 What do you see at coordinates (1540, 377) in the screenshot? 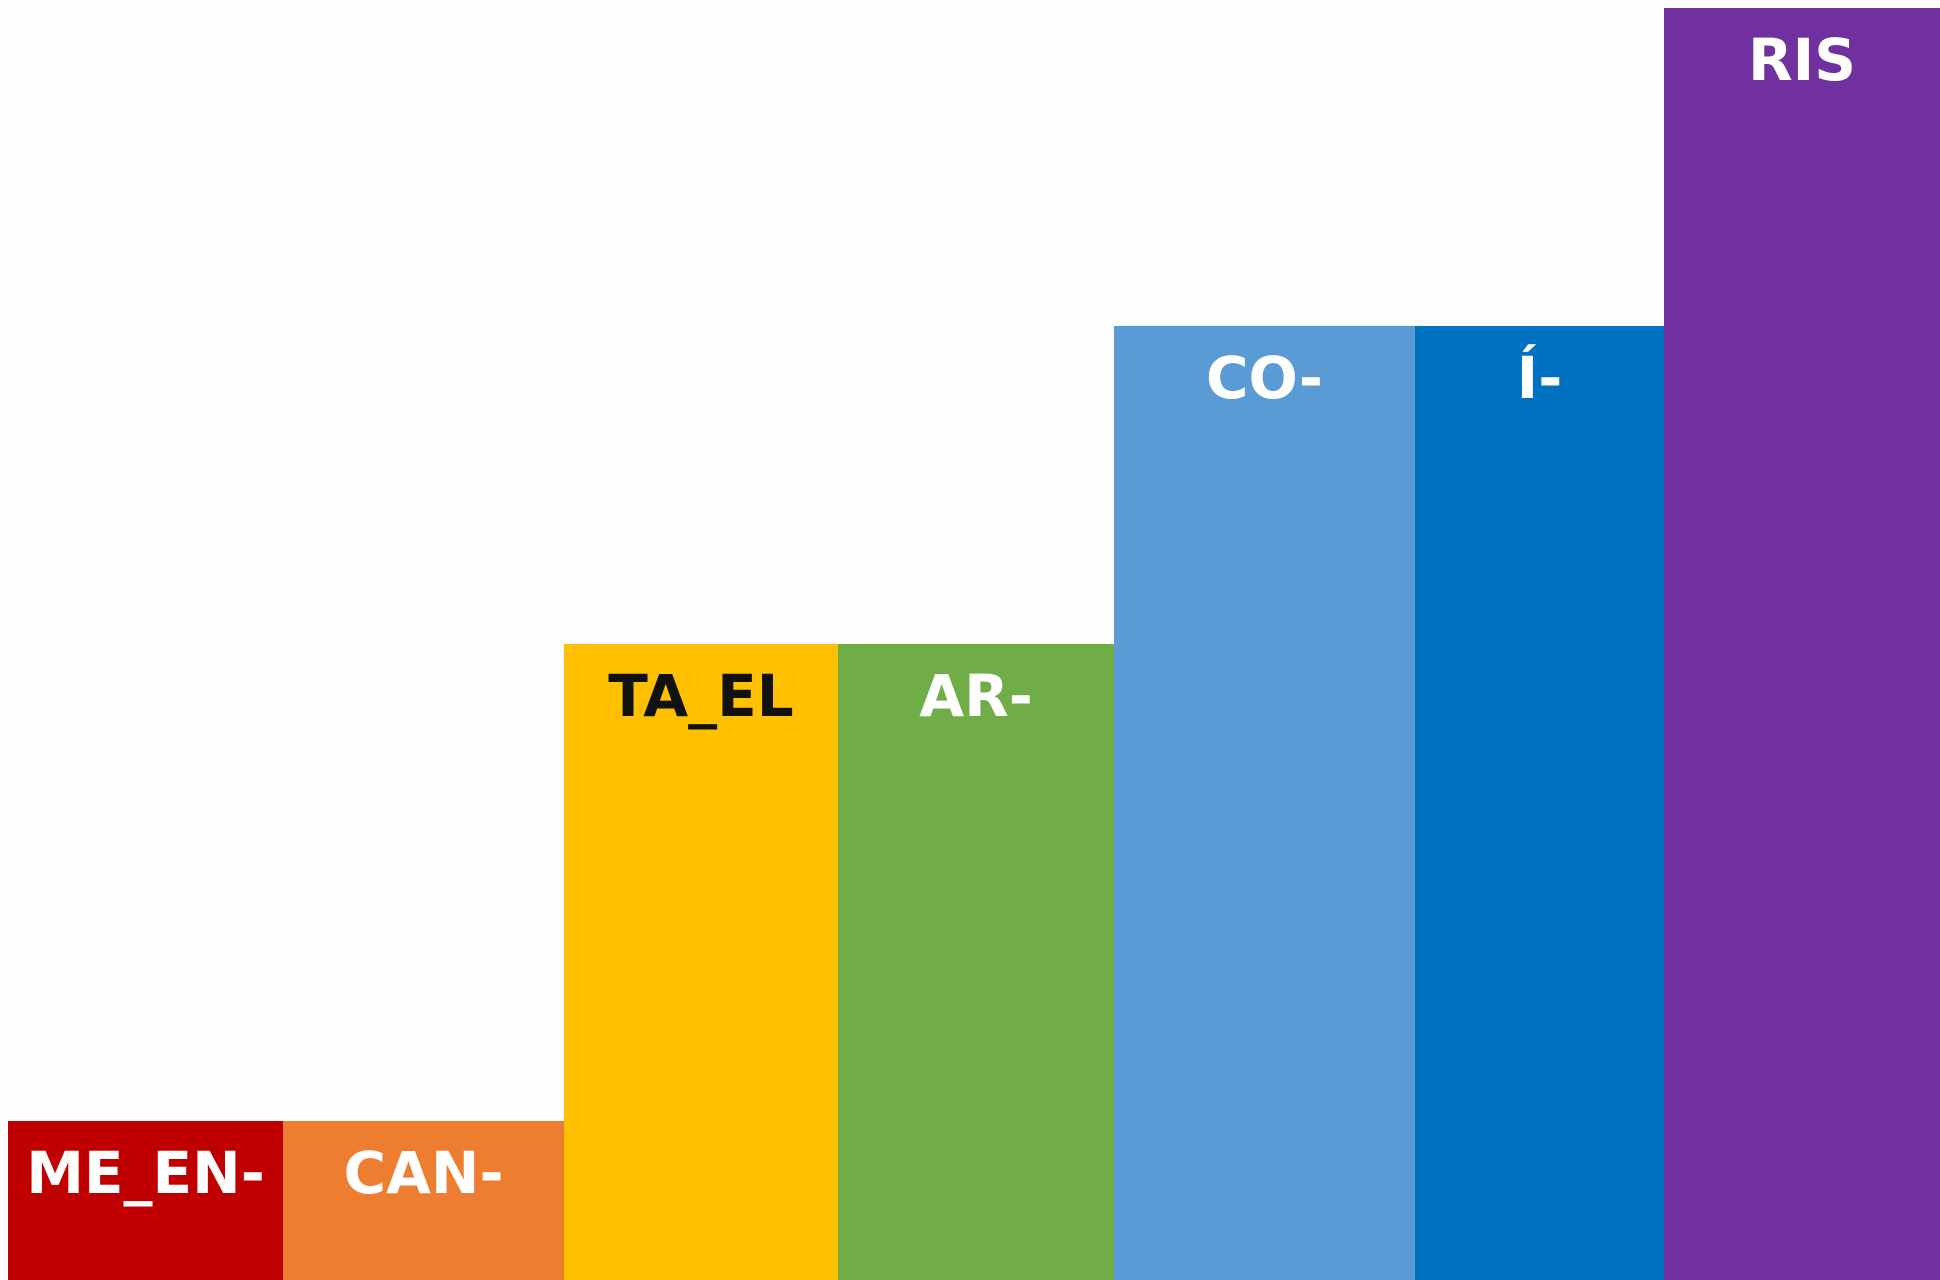
I see `bar-label-5: Í-` at bounding box center [1540, 377].